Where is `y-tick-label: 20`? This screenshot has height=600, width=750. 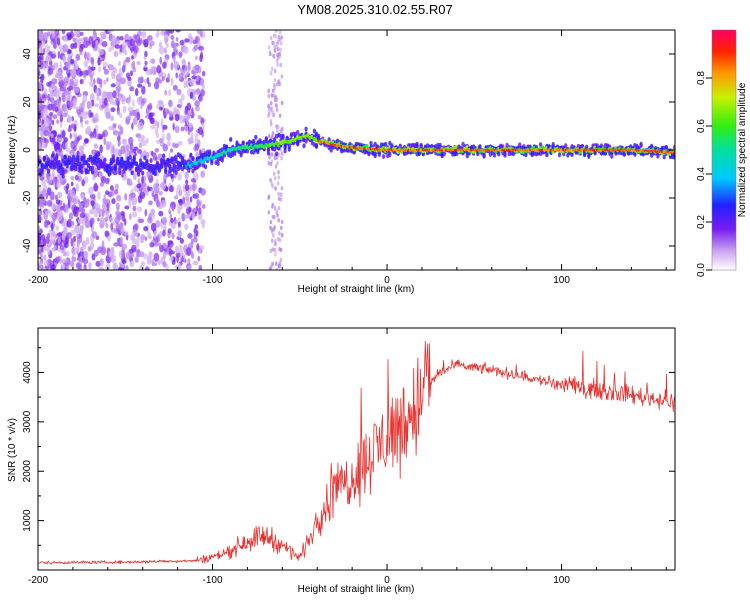
y-tick-label: 20 is located at coordinates (27, 102).